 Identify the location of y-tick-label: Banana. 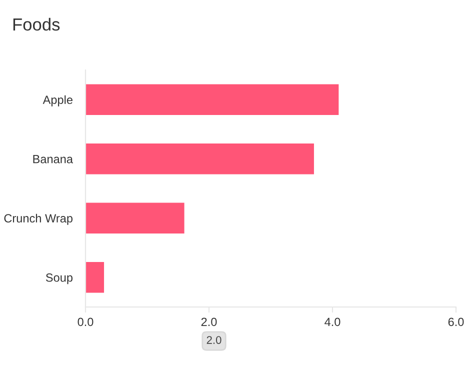
(53, 159).